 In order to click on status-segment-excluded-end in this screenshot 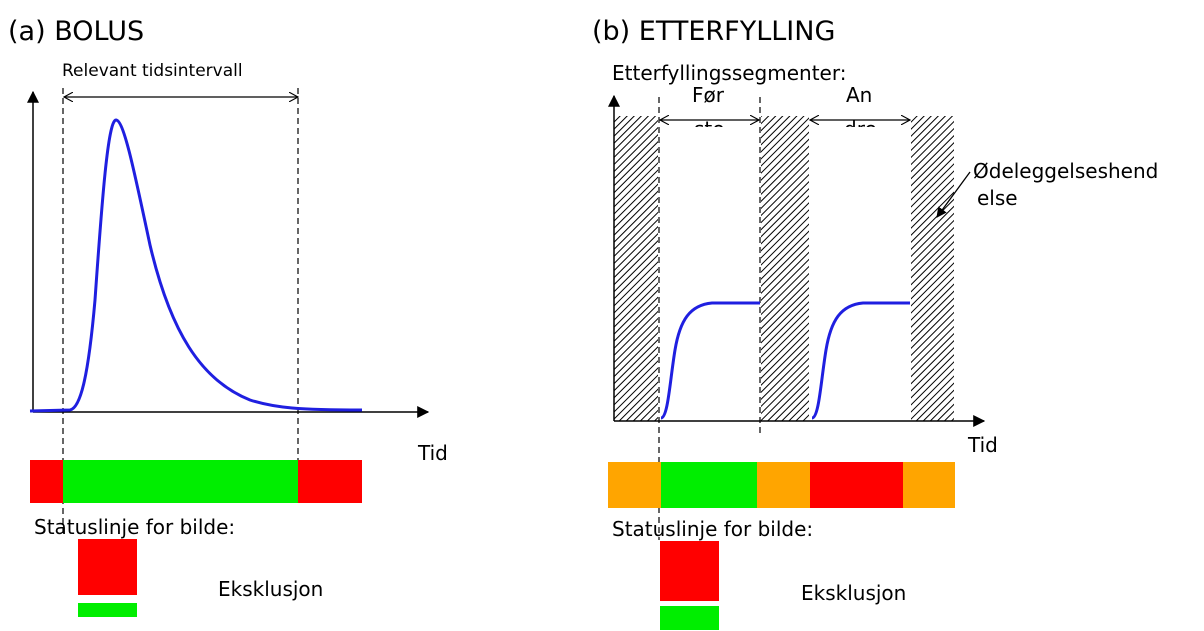, I will do `click(330, 481)`.